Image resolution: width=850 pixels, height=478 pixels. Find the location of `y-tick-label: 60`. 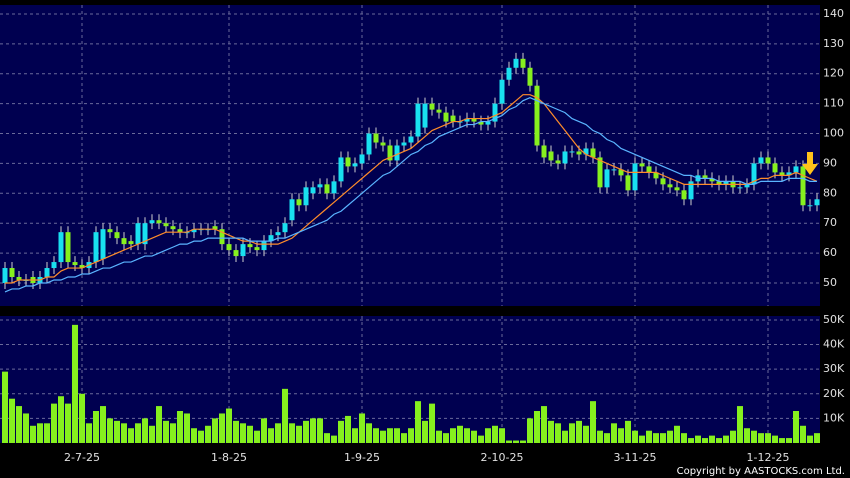

y-tick-label: 60 is located at coordinates (830, 252).